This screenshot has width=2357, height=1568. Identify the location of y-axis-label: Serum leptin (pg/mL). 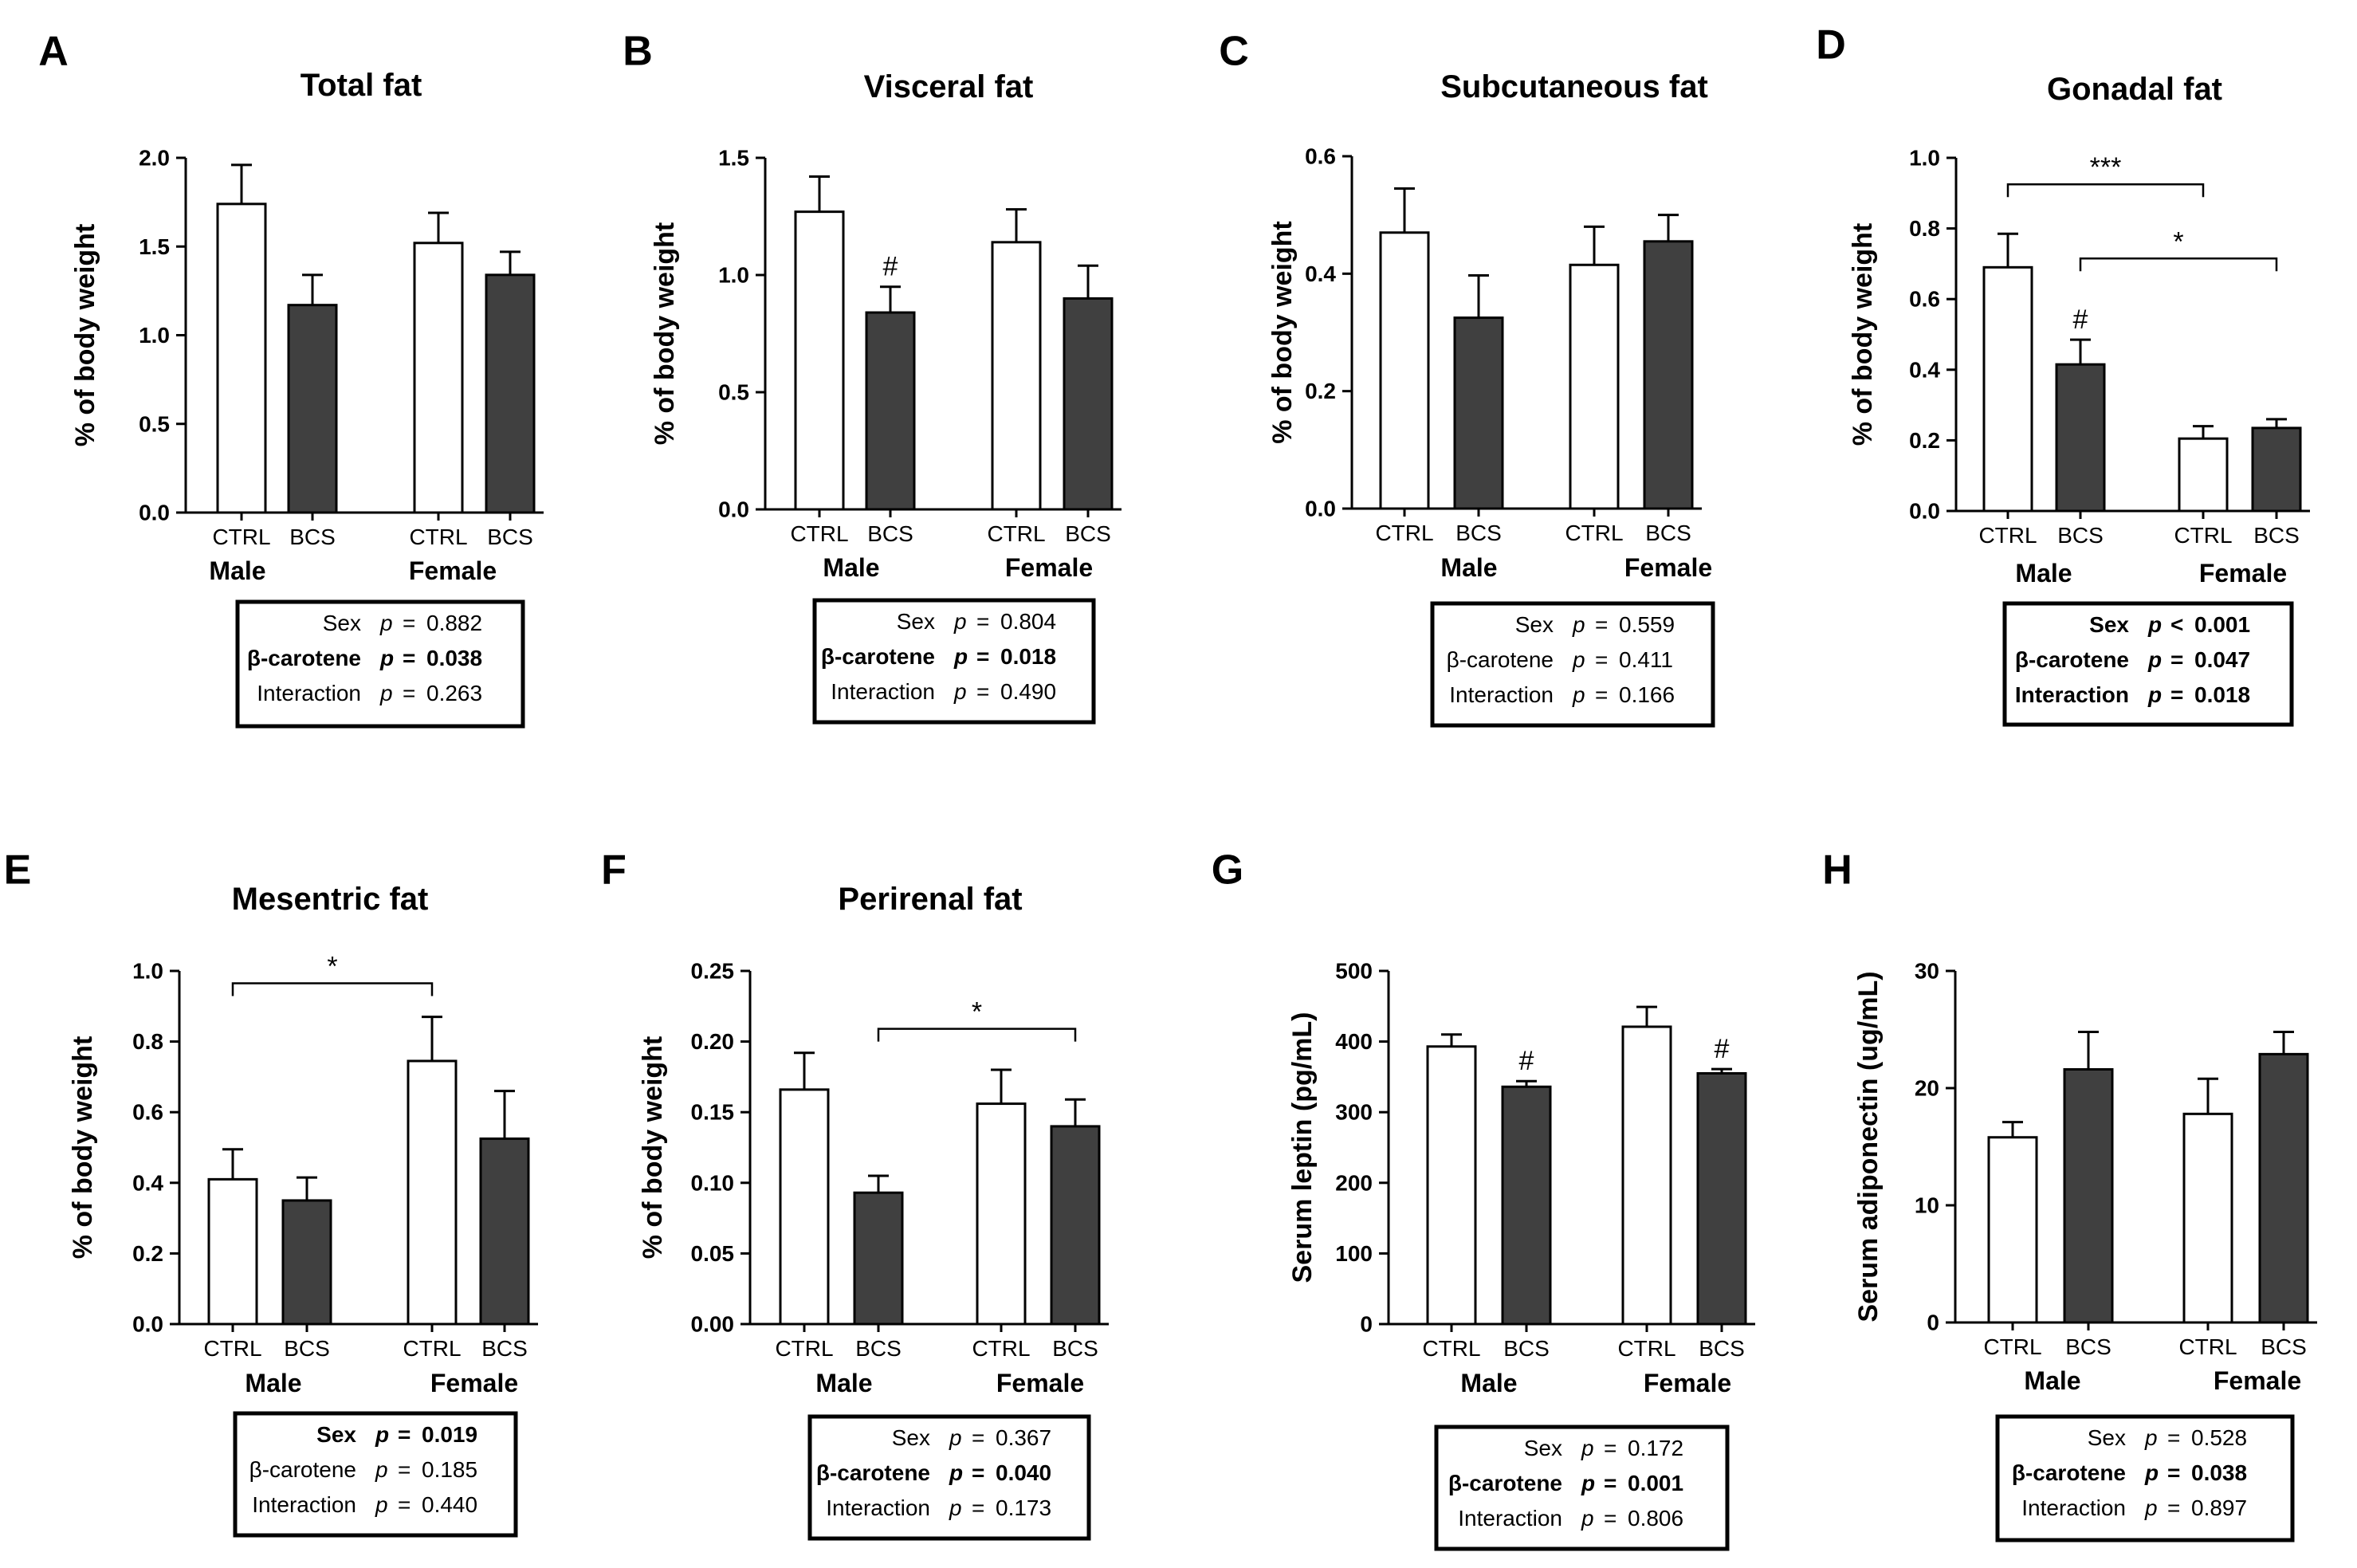
(1302, 1147).